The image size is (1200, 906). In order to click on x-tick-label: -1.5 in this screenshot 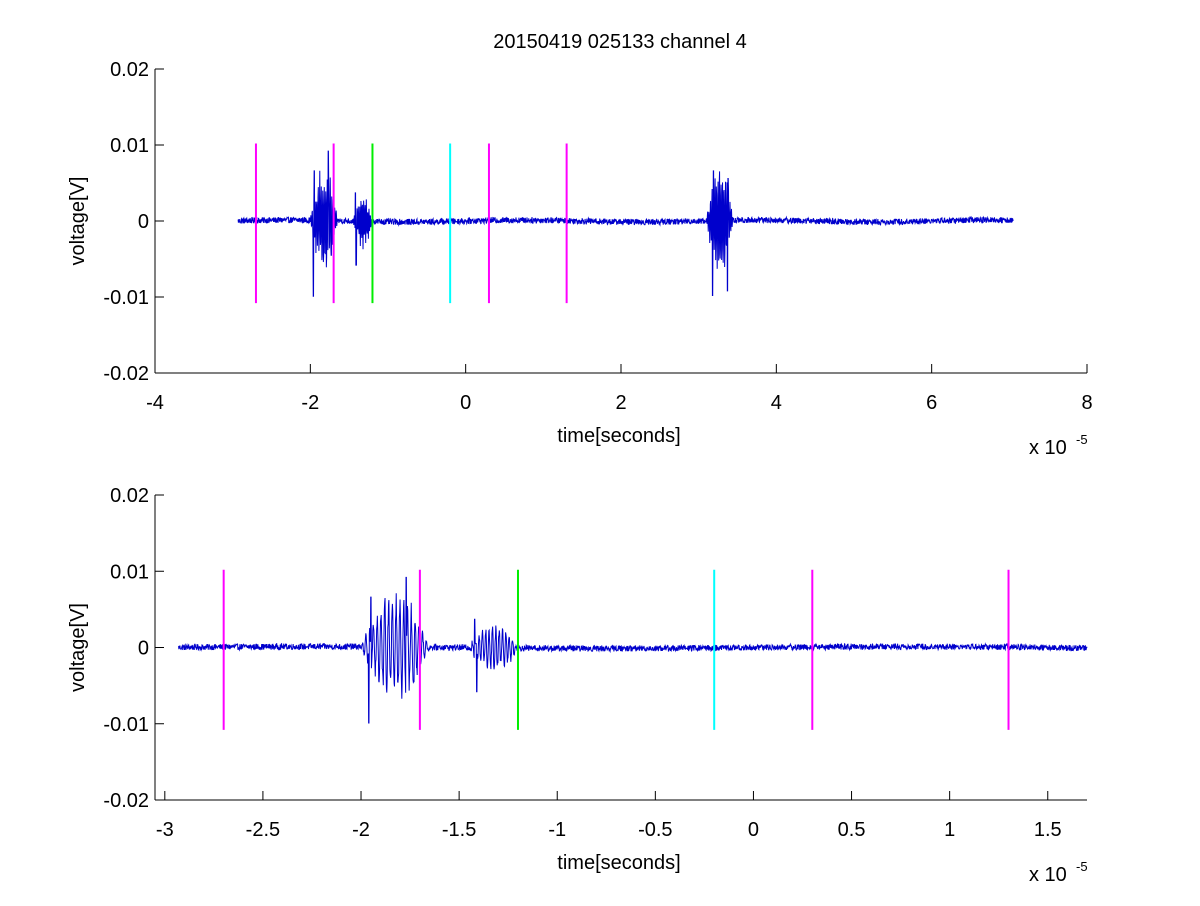, I will do `click(459, 830)`.